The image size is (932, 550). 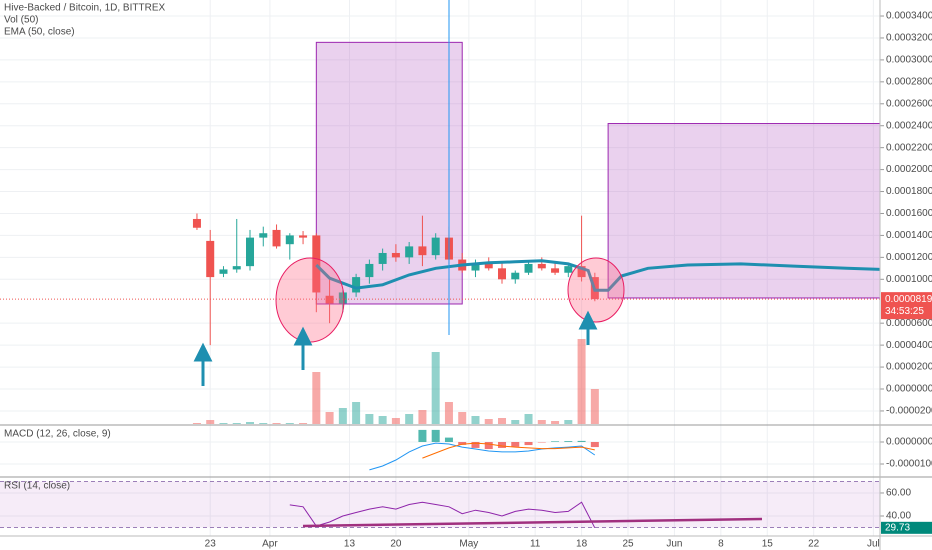 I want to click on rsi-title: RSI (14, close), so click(x=37, y=486).